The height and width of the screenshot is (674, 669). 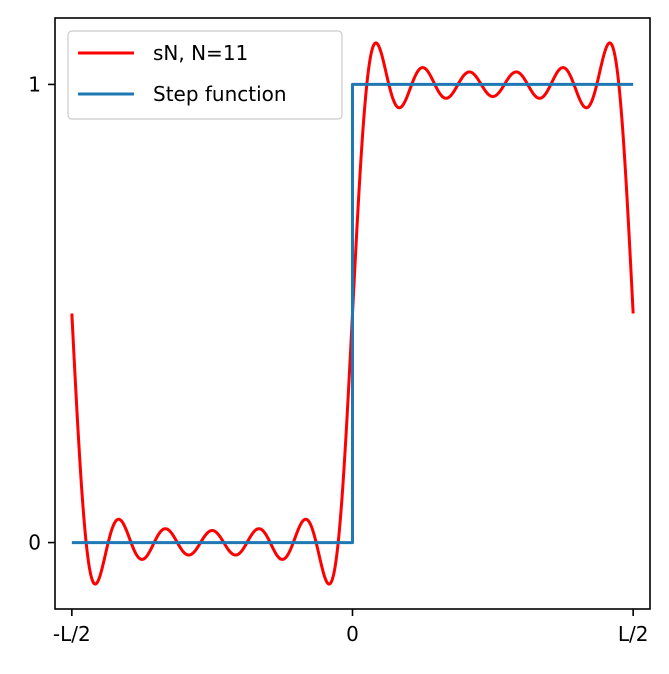 I want to click on x-tick-label: -L/2, so click(x=72, y=634).